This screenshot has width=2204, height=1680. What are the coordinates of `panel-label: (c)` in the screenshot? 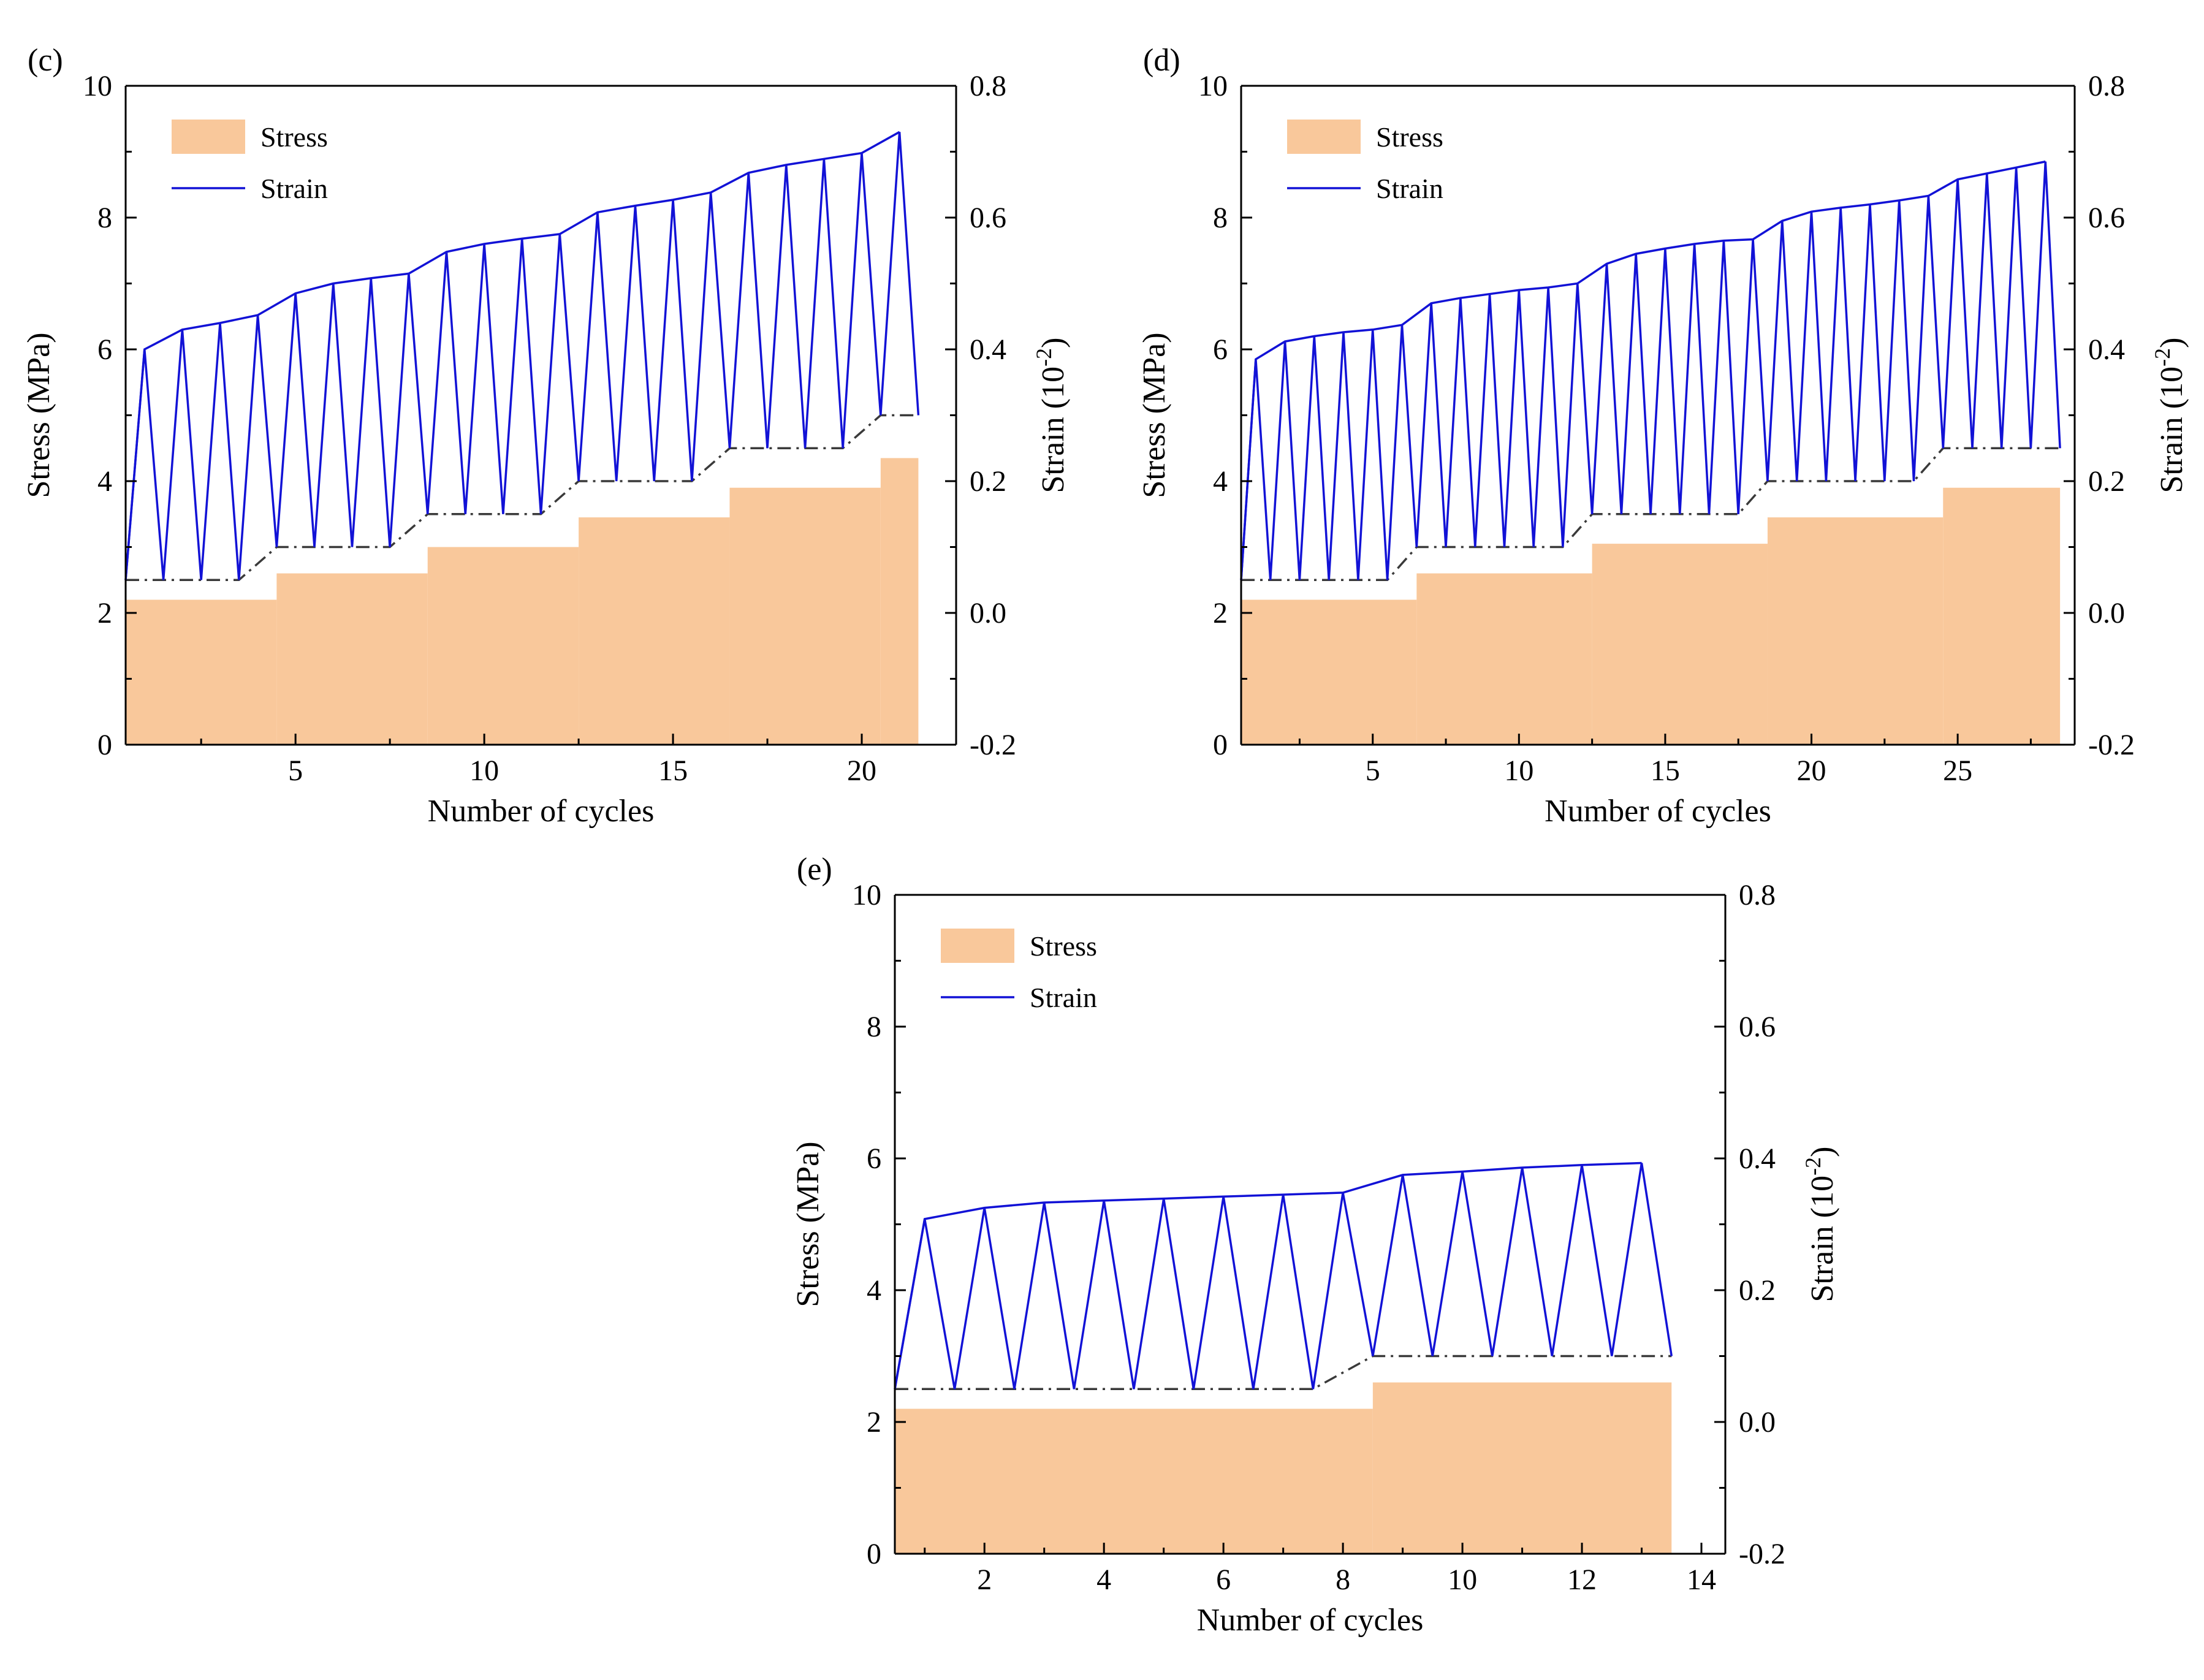 It's located at (45, 61).